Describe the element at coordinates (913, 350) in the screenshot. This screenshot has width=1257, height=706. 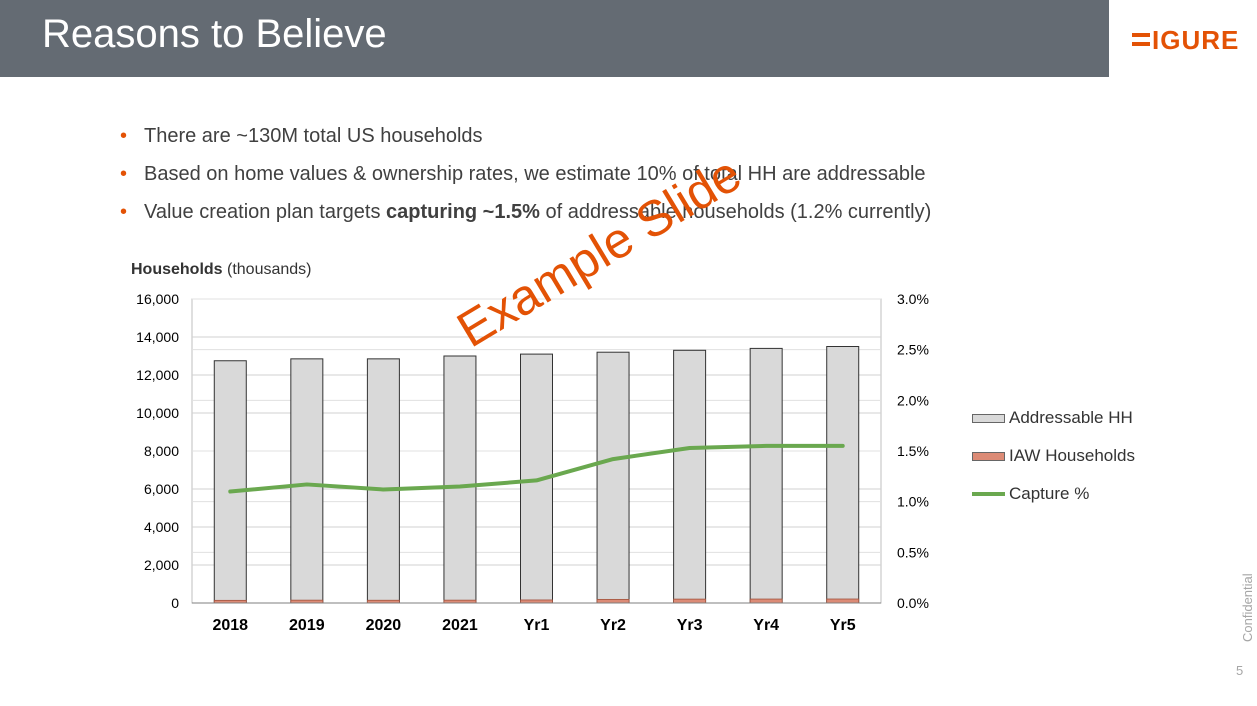
I see `y-right-tick-label: 2.5%` at that location.